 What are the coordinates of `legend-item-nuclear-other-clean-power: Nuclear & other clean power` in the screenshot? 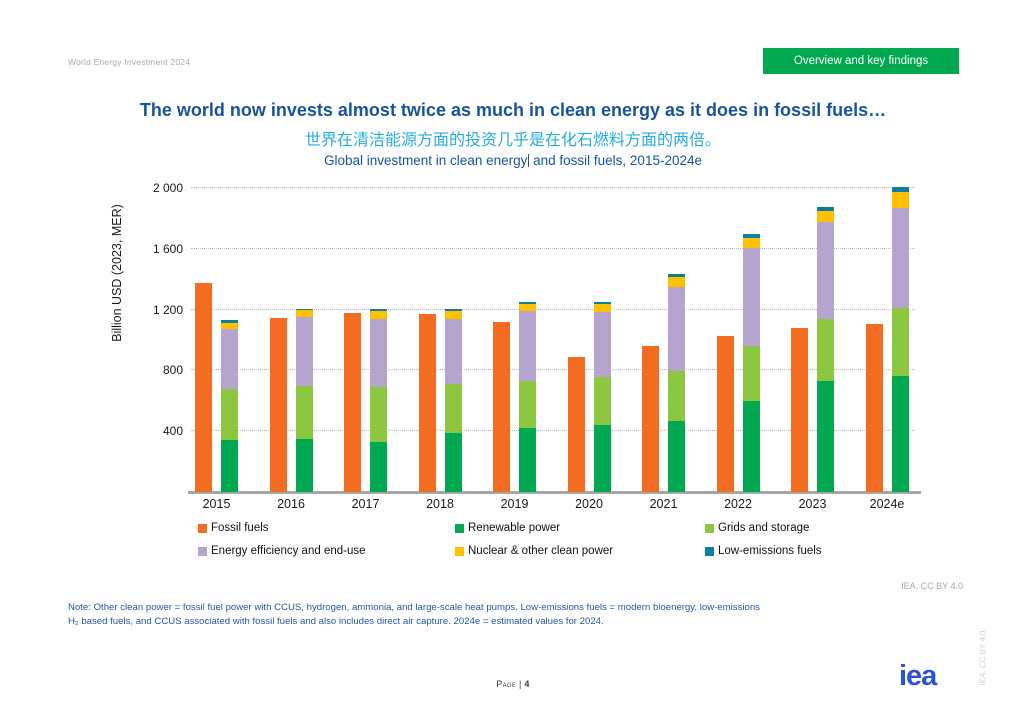 It's located at (580, 551).